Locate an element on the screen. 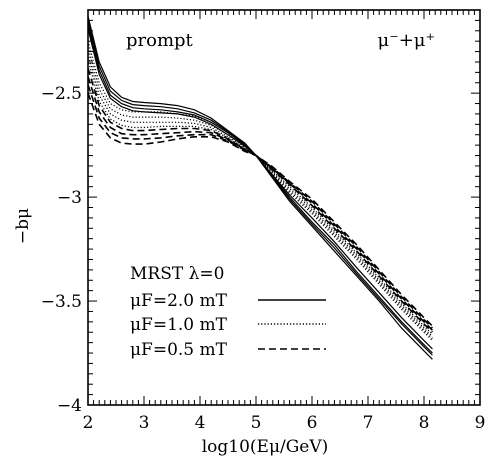  y-tick-label: −3.5 is located at coordinates (61, 302).